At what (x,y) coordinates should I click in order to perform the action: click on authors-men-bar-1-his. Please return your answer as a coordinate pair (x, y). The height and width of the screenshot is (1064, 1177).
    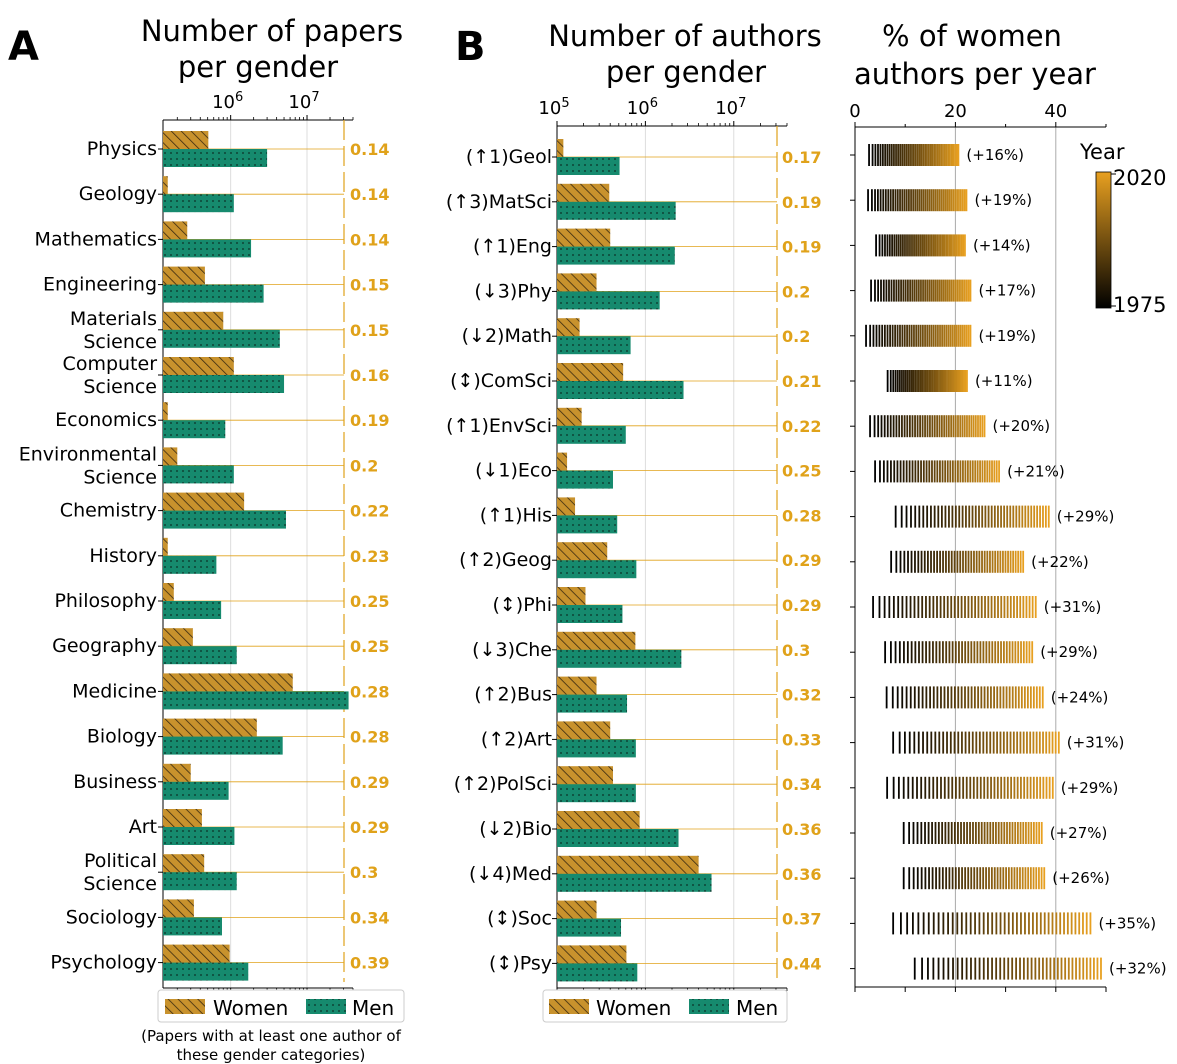
    Looking at the image, I should click on (587, 524).